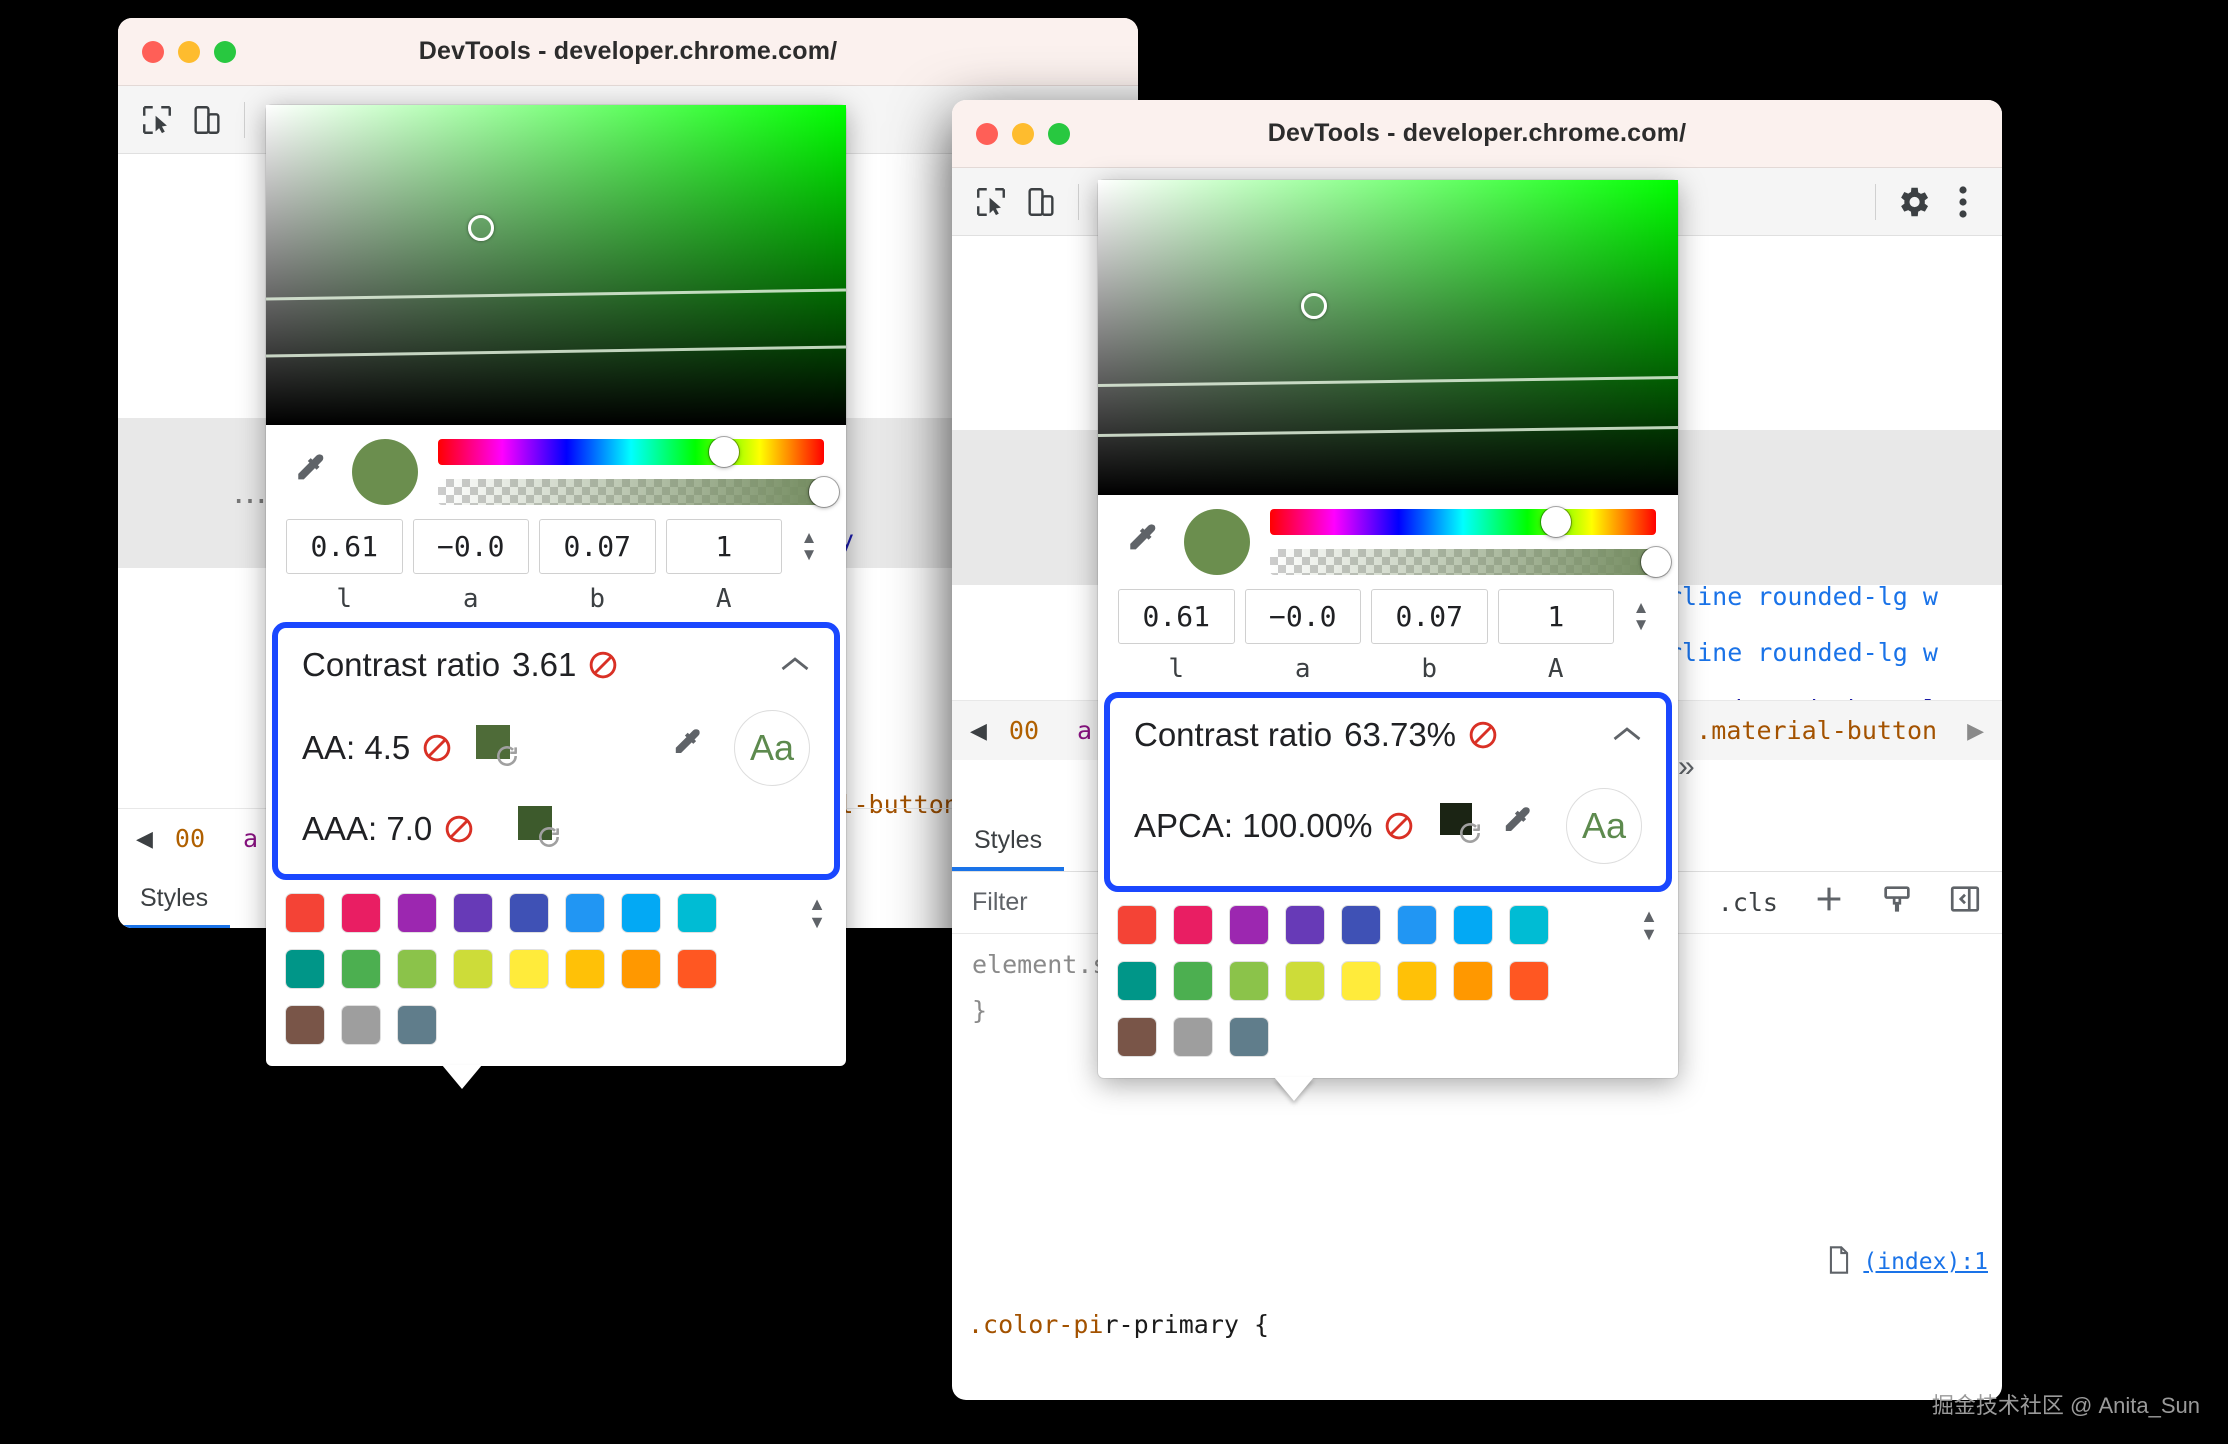 The image size is (2228, 1444). Describe the element at coordinates (1388, 792) in the screenshot. I see `contrast-ratio-panel-right: Contrast ratio 63.73% APCA: 100.00%` at that location.